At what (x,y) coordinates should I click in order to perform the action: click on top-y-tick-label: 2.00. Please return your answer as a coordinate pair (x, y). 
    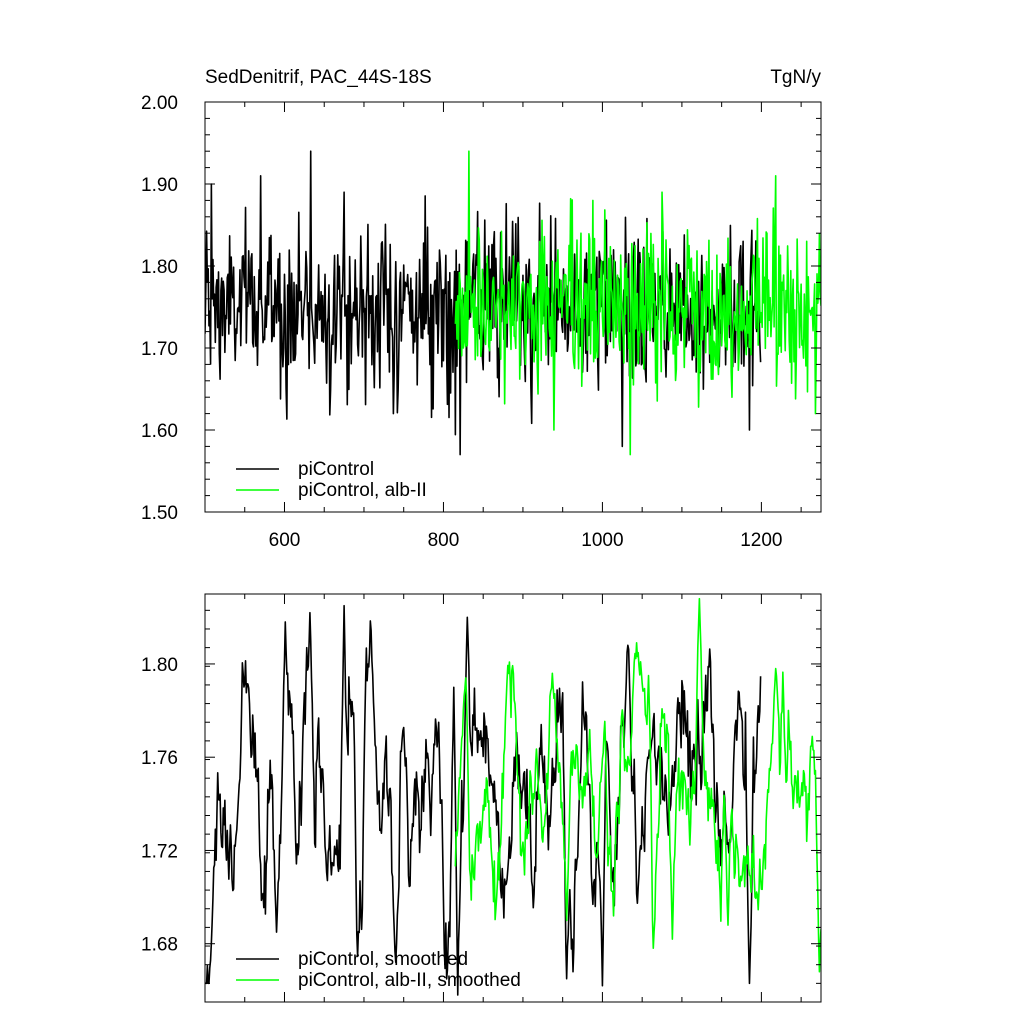
    Looking at the image, I should click on (159, 103).